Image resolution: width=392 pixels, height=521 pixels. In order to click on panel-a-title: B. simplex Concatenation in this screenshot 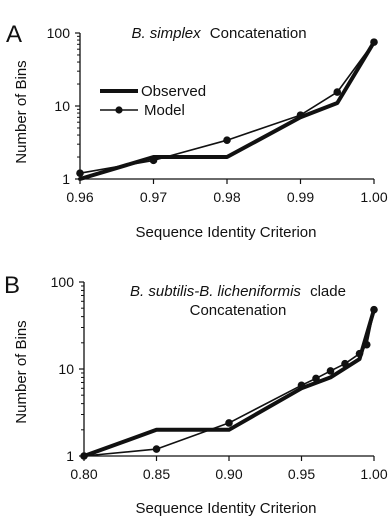, I will do `click(218, 33)`.